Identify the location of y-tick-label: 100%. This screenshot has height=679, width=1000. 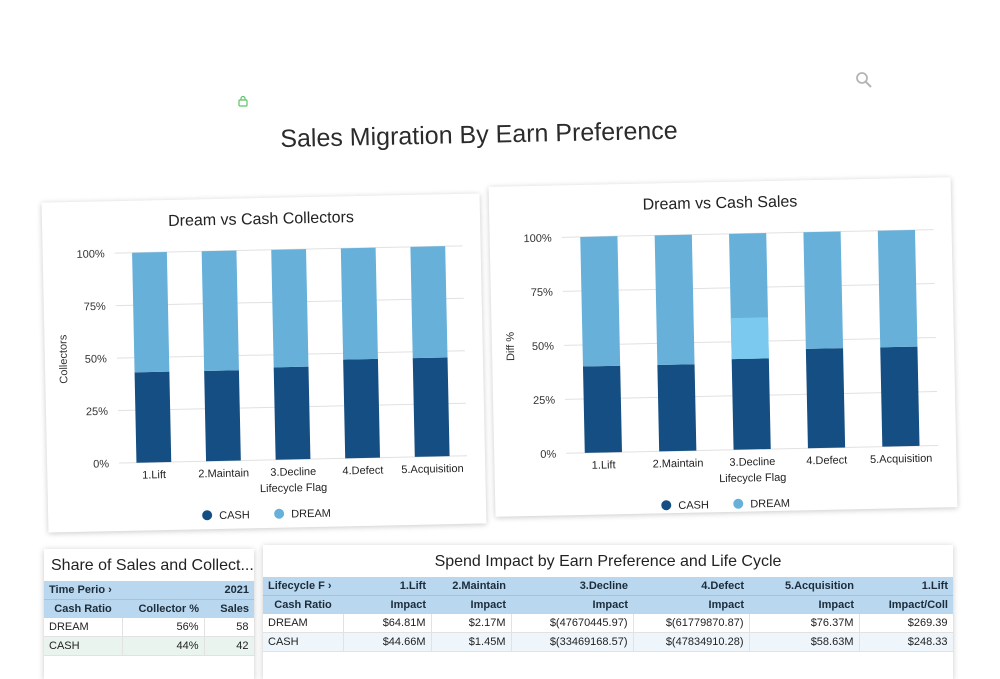
(90, 254).